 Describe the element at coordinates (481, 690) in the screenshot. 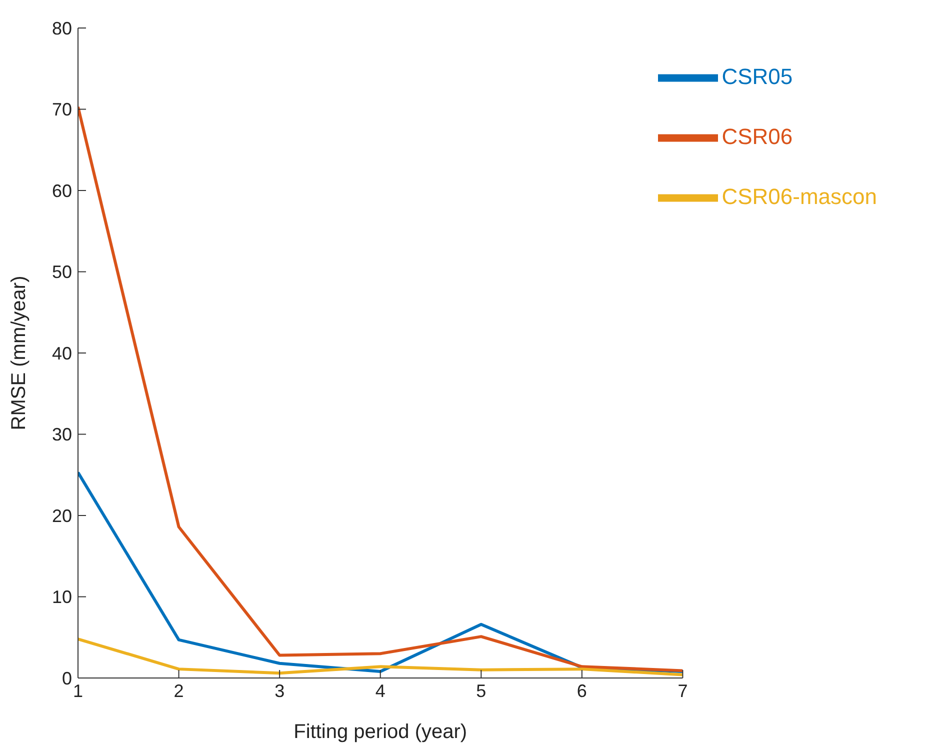

I see `x-tick-label: 5` at that location.